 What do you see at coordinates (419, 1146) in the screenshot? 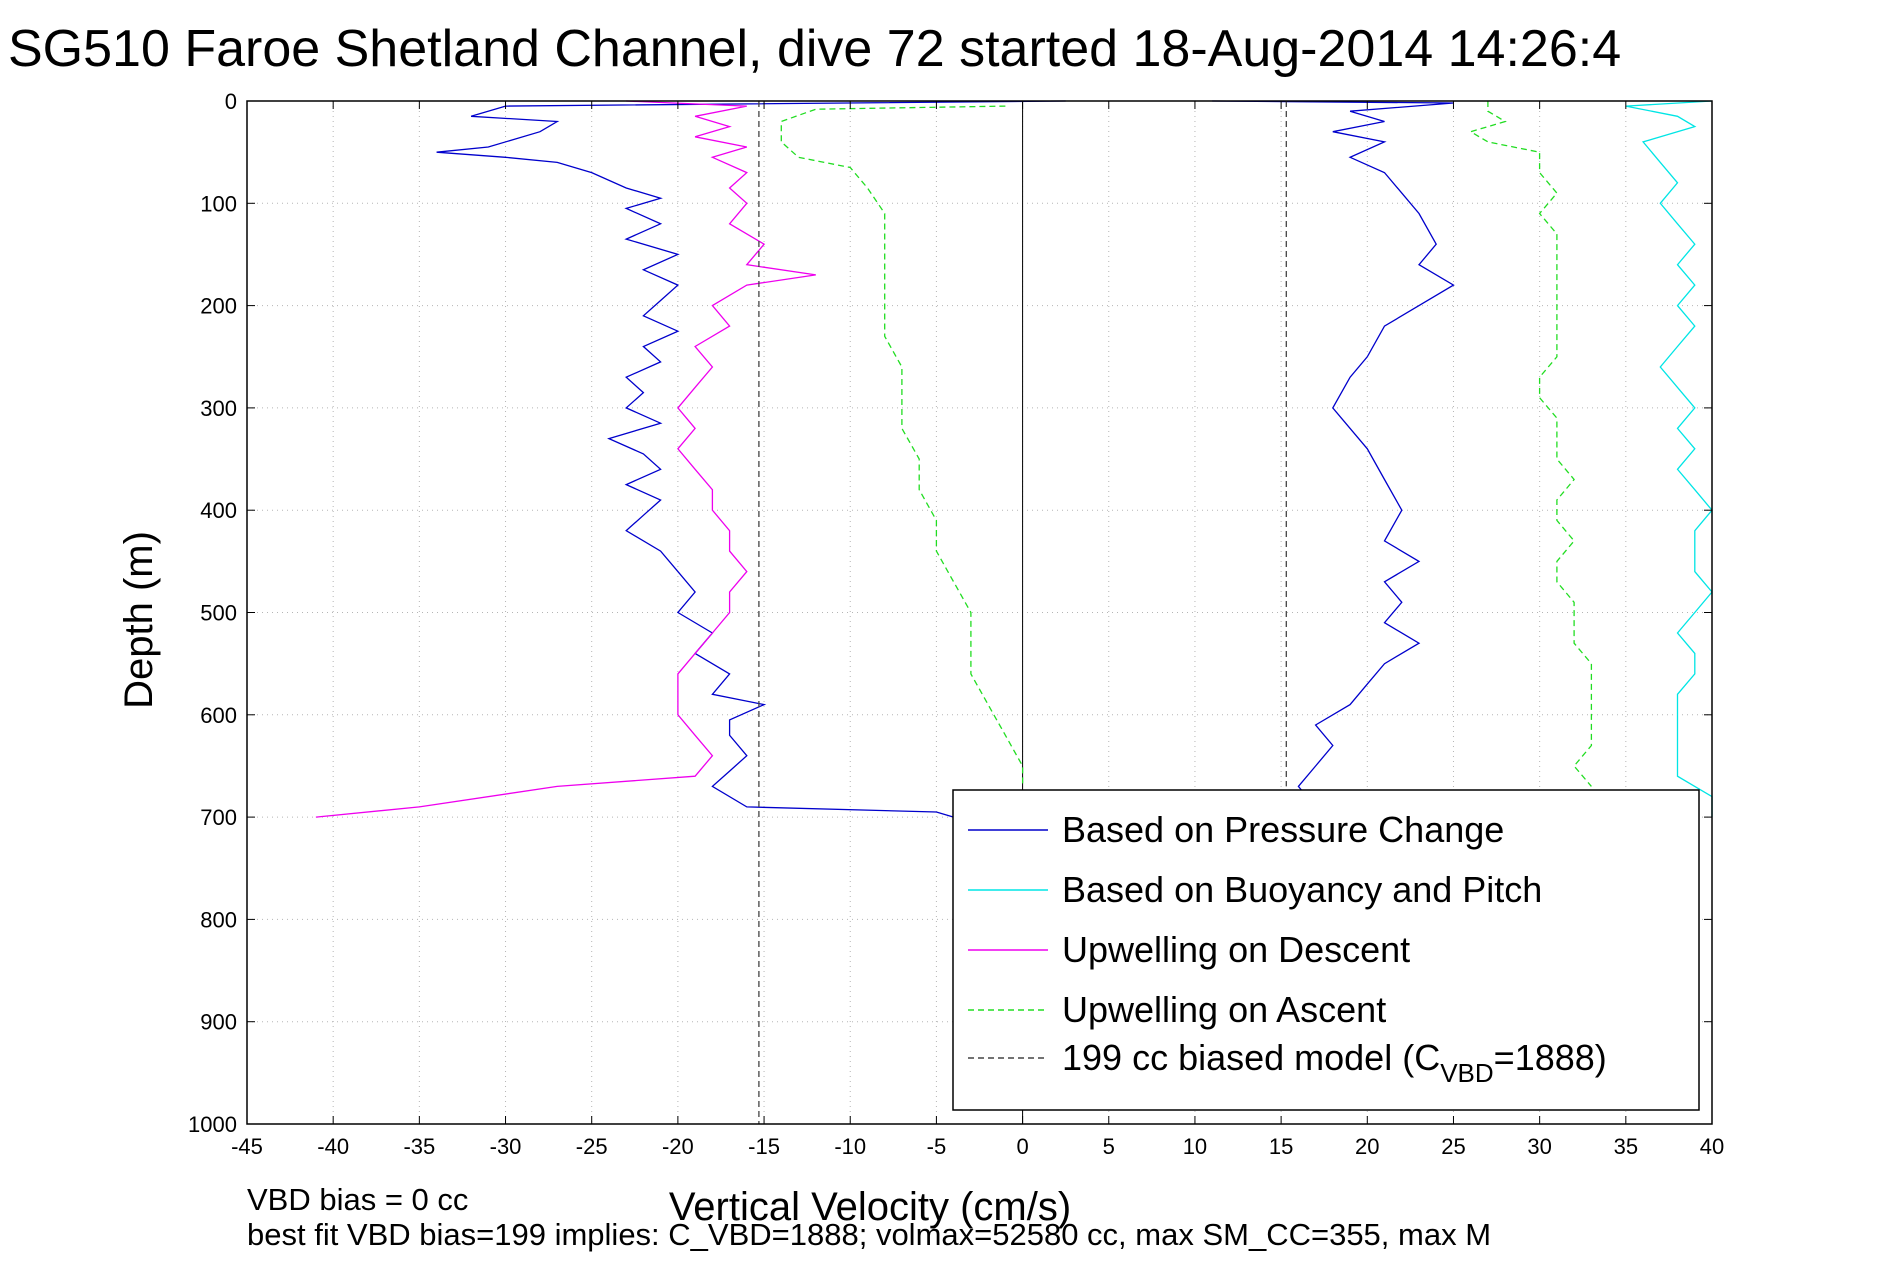
I see `x-tick-label: -35` at bounding box center [419, 1146].